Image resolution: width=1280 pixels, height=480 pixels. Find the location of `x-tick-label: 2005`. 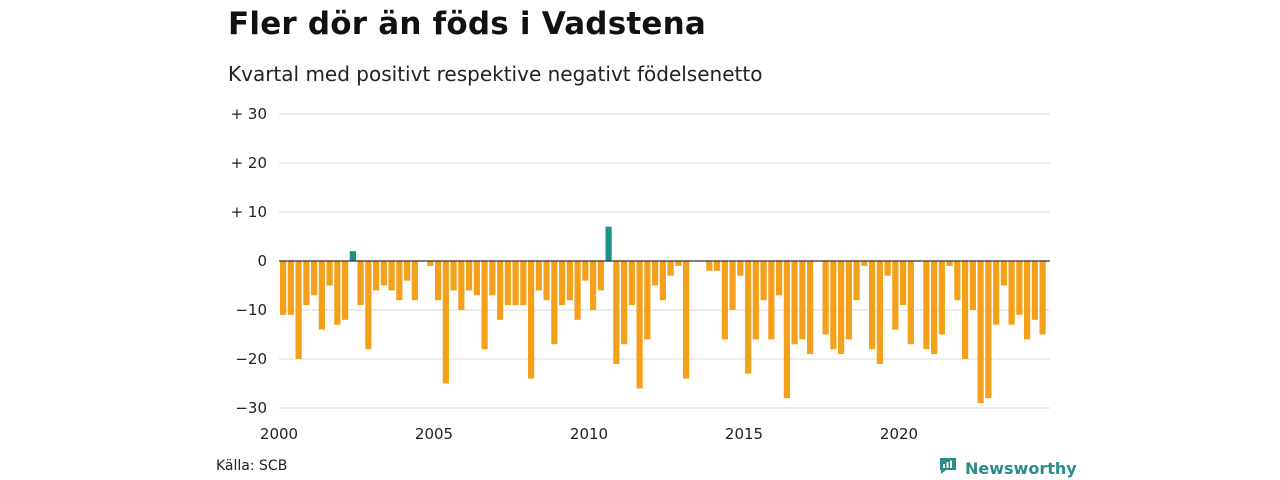

x-tick-label: 2005 is located at coordinates (434, 434).